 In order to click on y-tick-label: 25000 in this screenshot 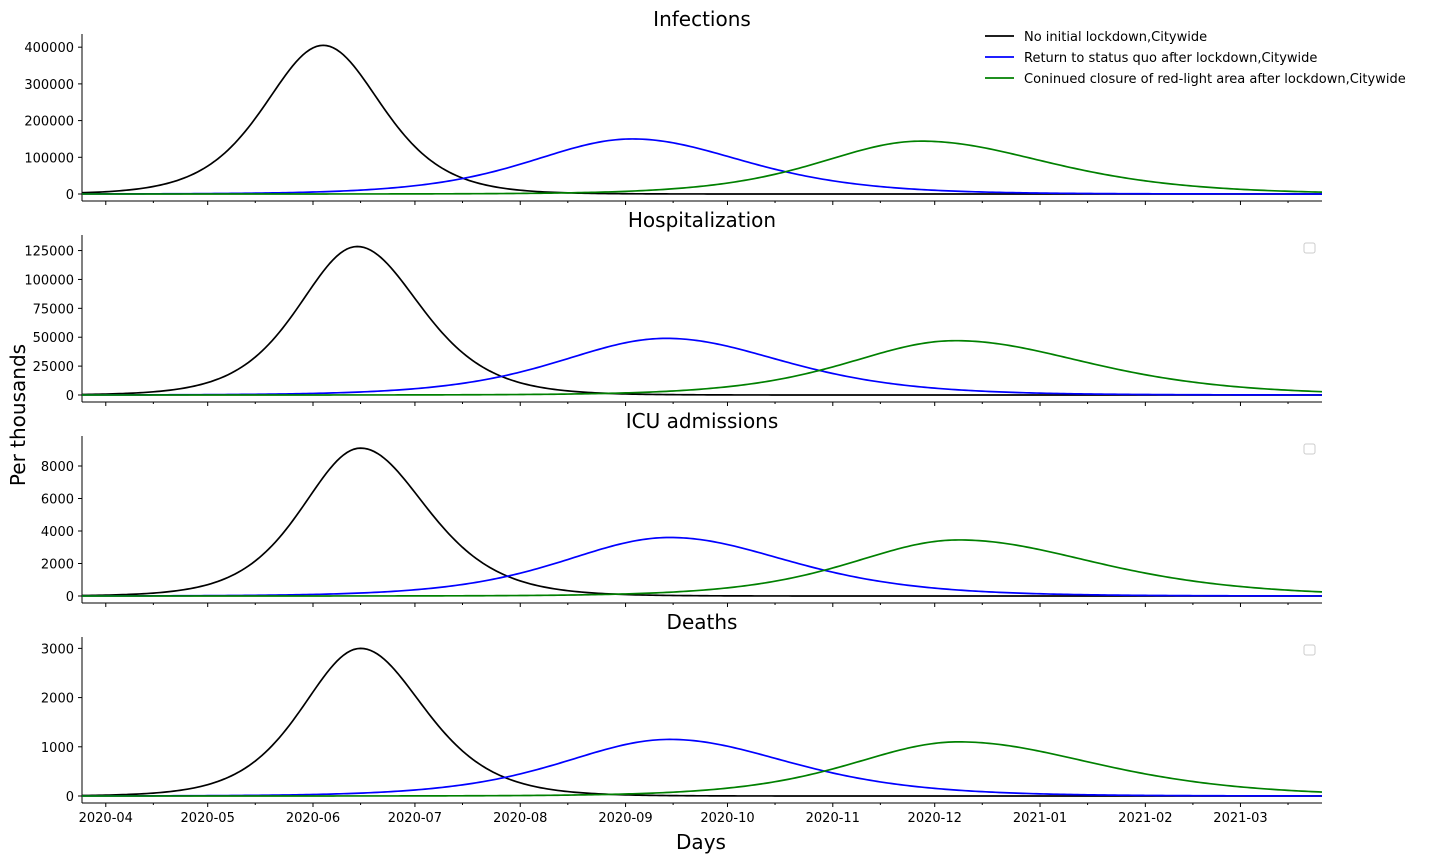, I will do `click(53, 367)`.